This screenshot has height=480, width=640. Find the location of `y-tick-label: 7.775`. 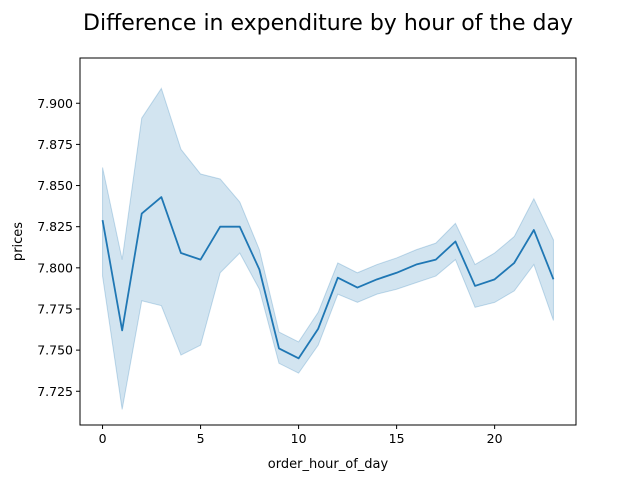

y-tick-label: 7.775 is located at coordinates (55, 308).